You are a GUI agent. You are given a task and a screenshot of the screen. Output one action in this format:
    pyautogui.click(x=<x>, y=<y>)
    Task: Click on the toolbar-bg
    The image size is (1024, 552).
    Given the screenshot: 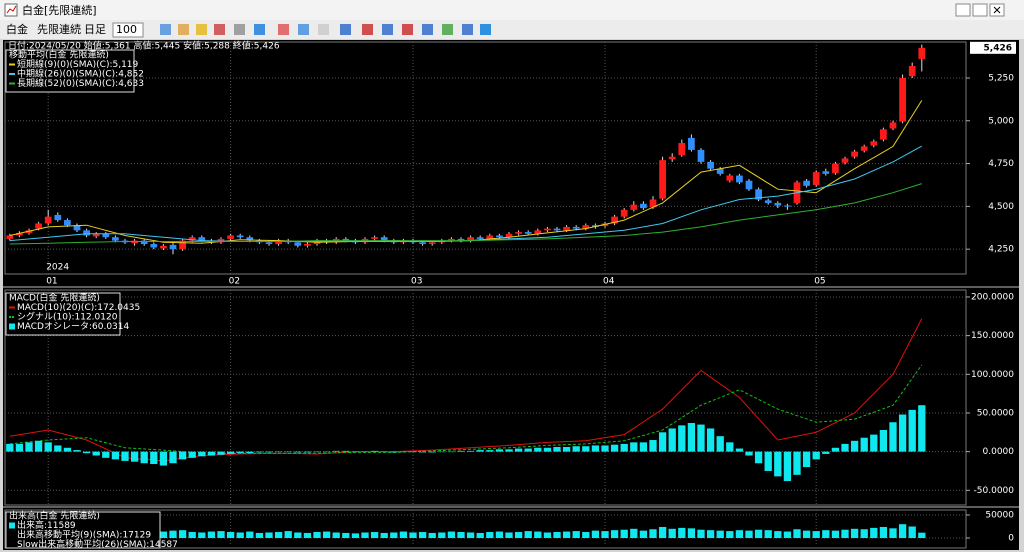 What is the action you would take?
    pyautogui.click(x=512, y=29)
    